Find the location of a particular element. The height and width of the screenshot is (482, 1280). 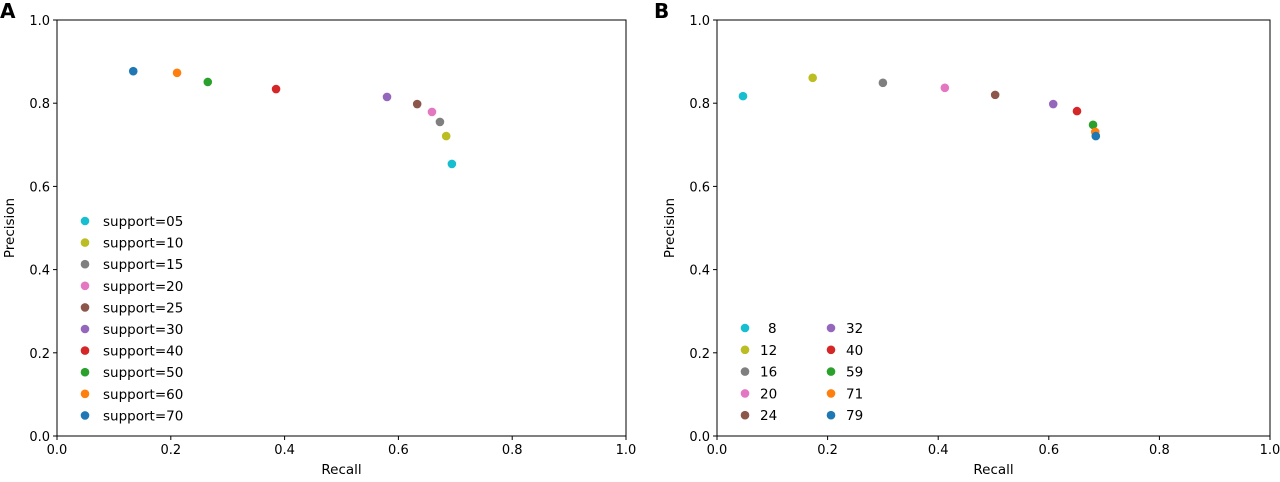

legend-label: 16 is located at coordinates (768, 373).